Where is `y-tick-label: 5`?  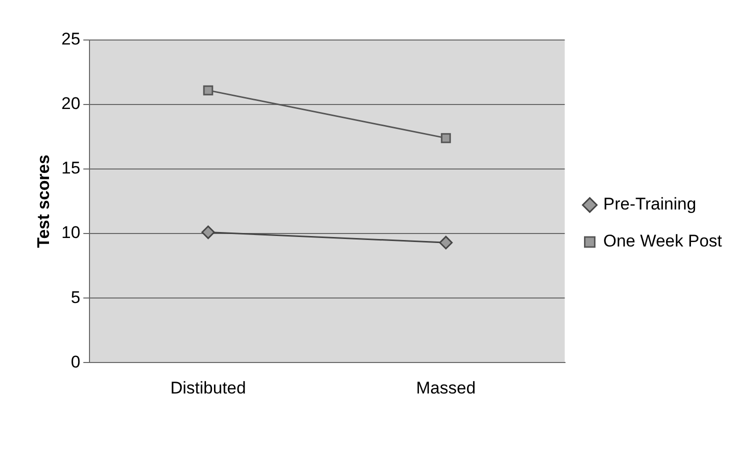 y-tick-label: 5 is located at coordinates (75, 297).